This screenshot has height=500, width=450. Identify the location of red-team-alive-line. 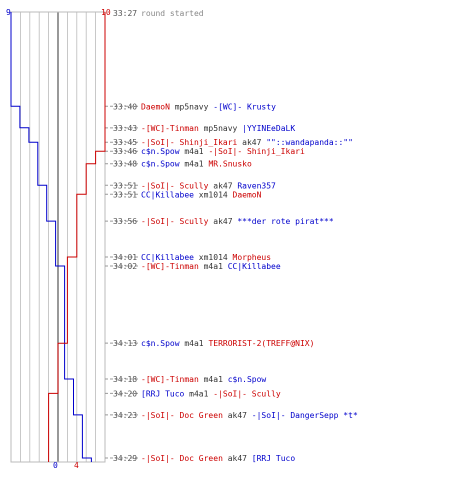
(77, 237).